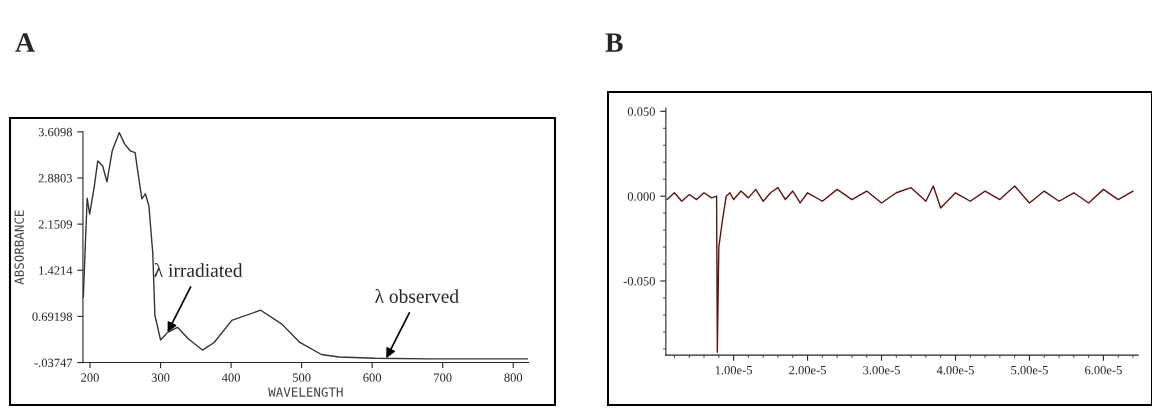 This screenshot has height=412, width=1152. I want to click on y-tick-label: 0.69198, so click(52, 316).